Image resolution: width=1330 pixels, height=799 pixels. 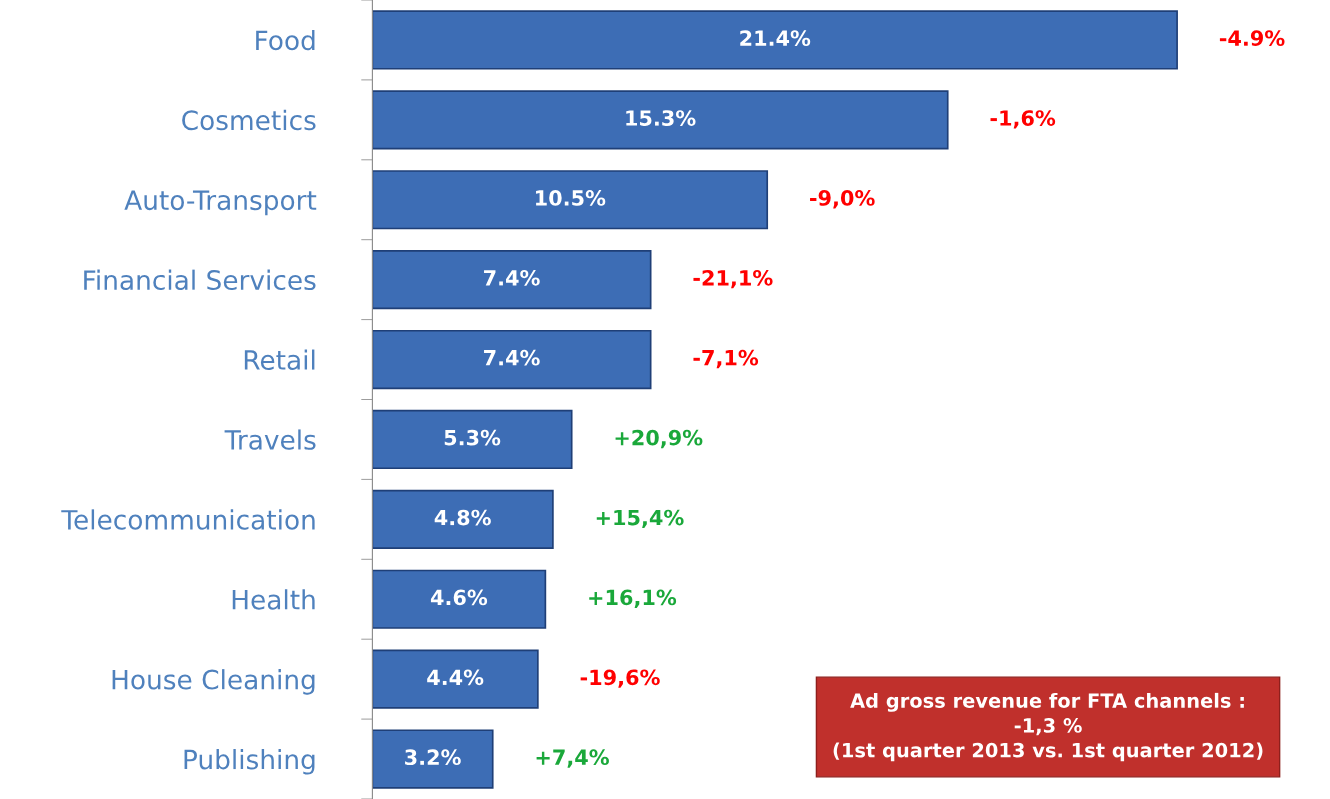 I want to click on data-label: 10.5%, so click(x=571, y=198).